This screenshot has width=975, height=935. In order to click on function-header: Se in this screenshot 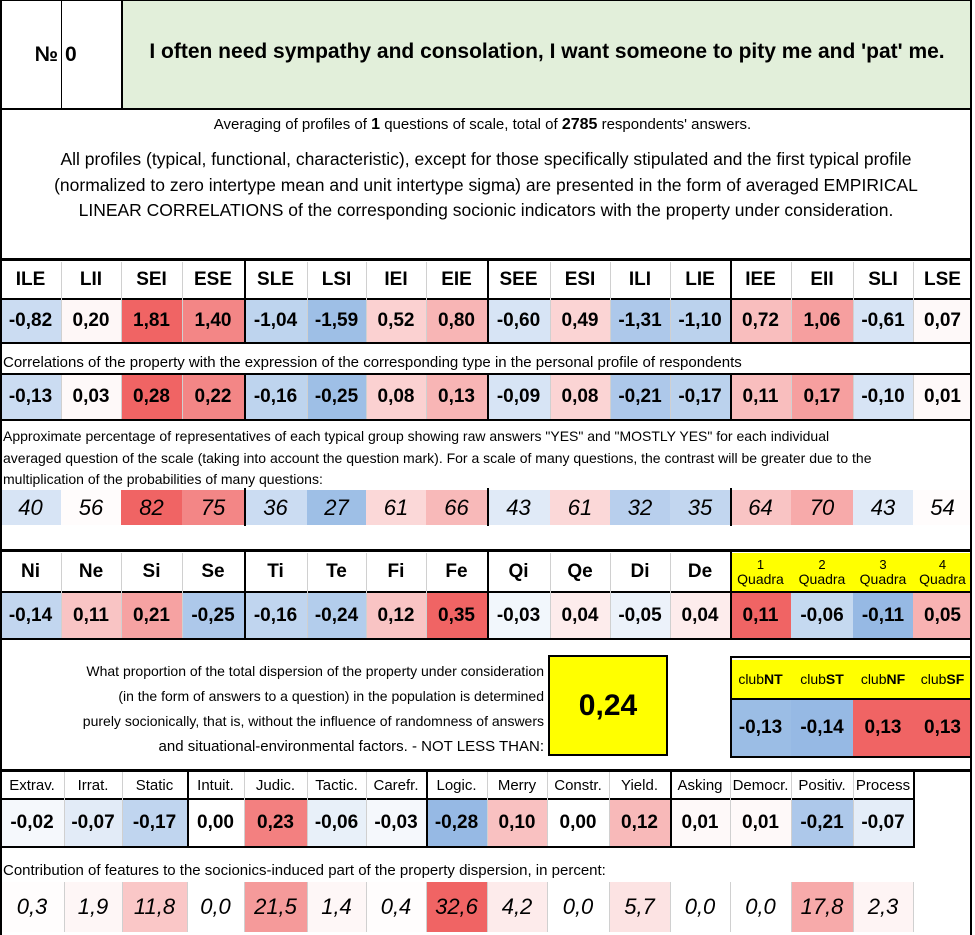, I will do `click(213, 571)`.